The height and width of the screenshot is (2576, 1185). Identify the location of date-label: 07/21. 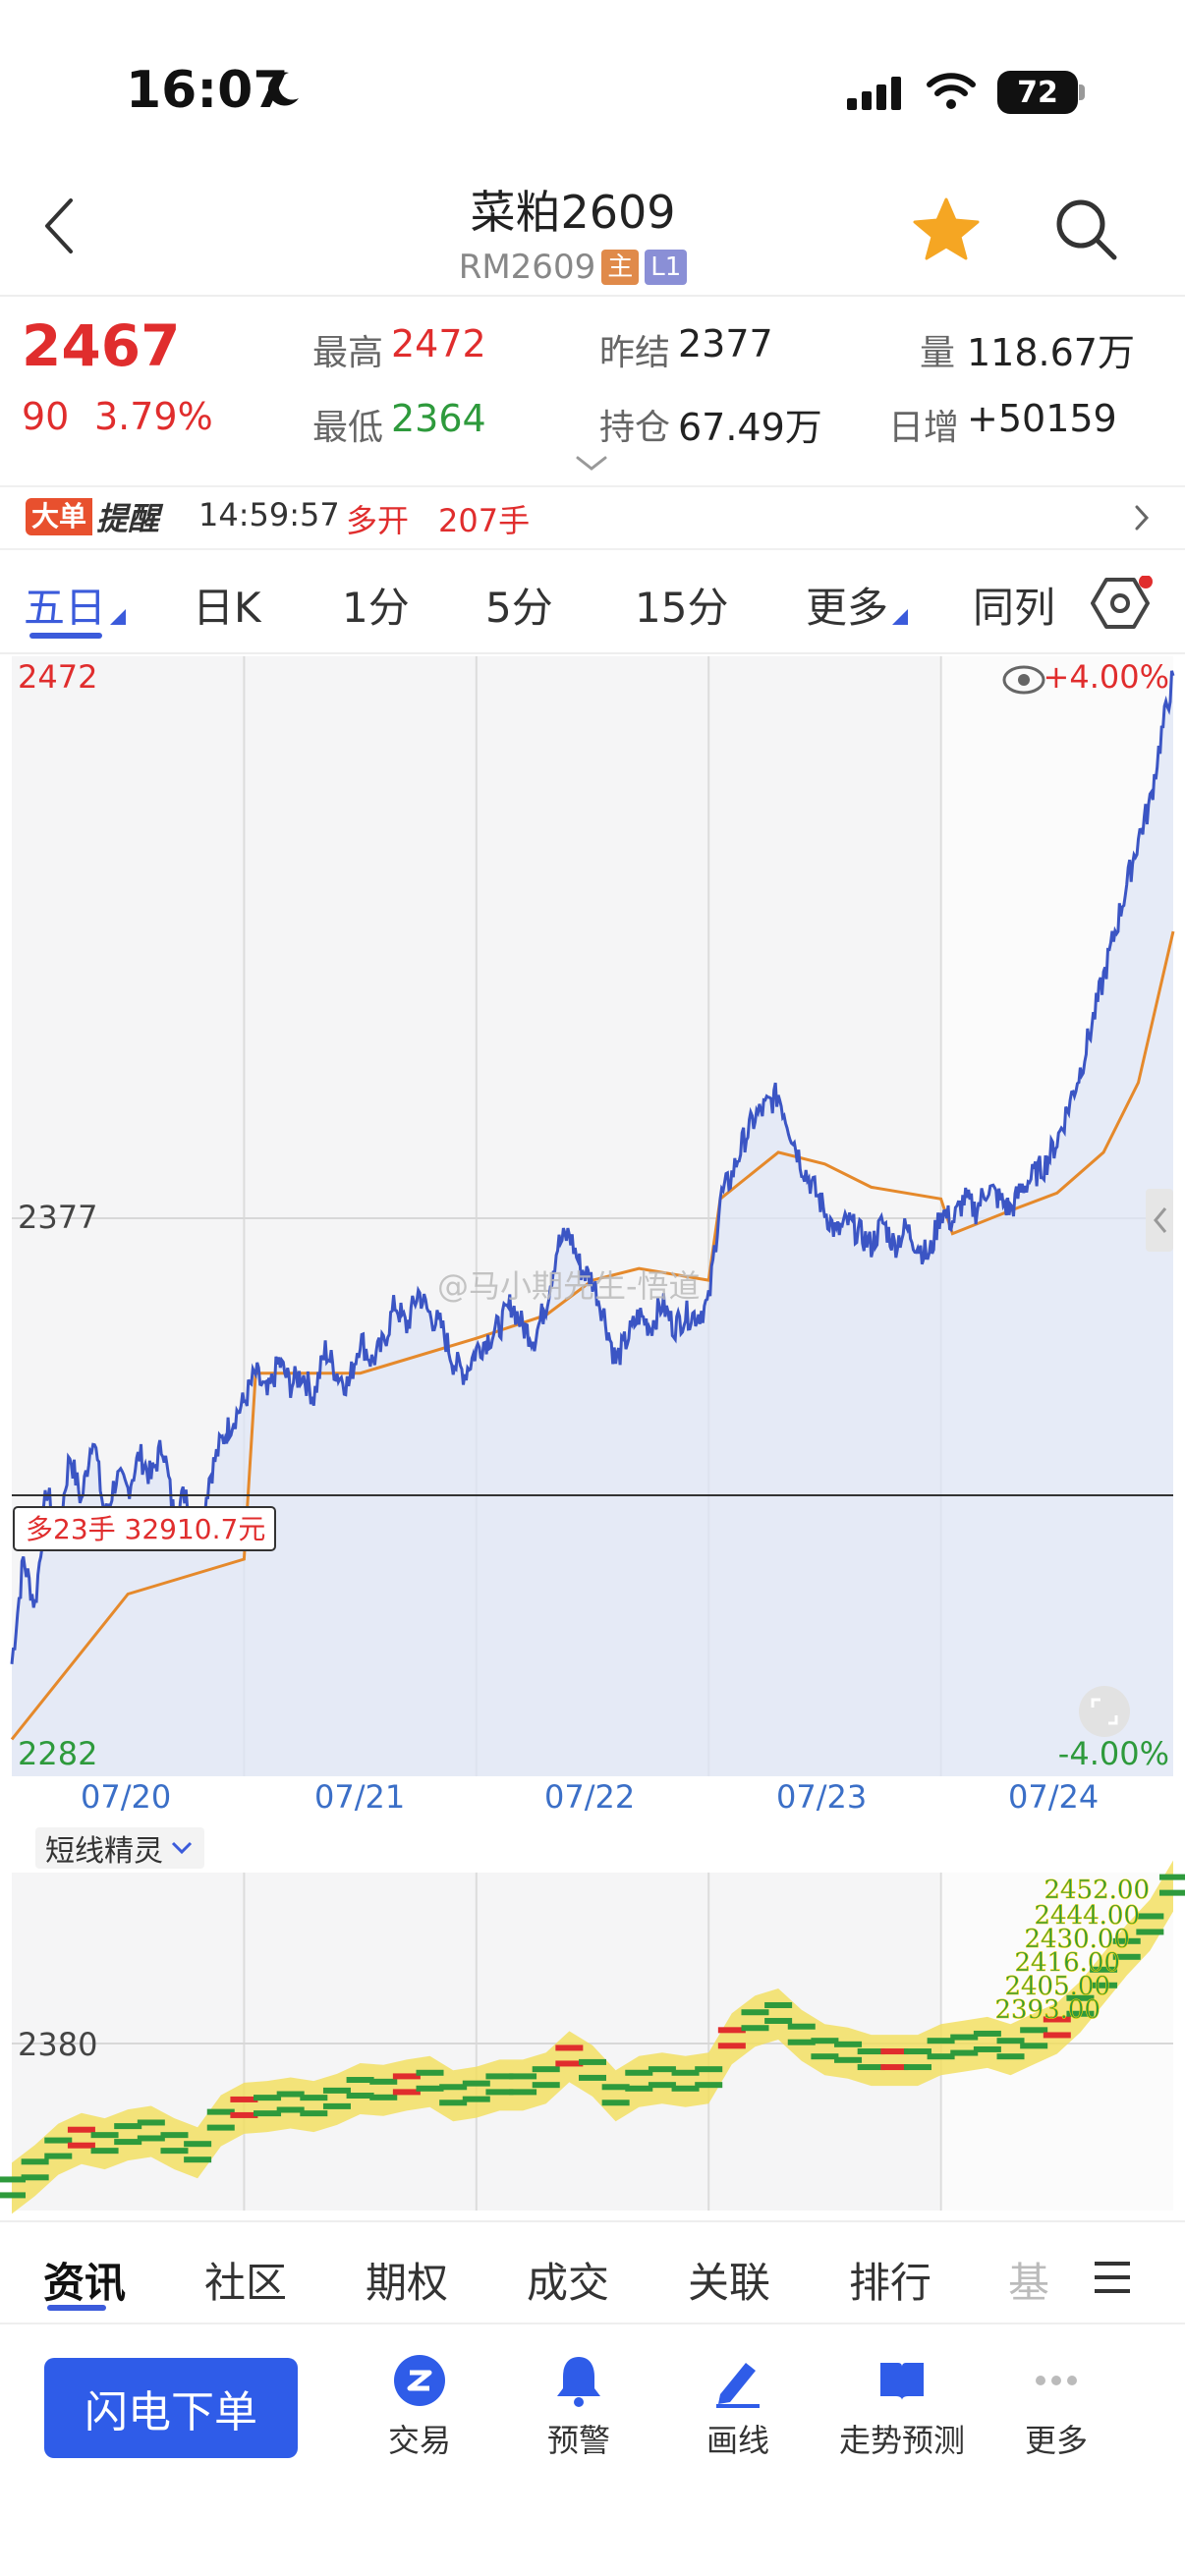
(360, 1797).